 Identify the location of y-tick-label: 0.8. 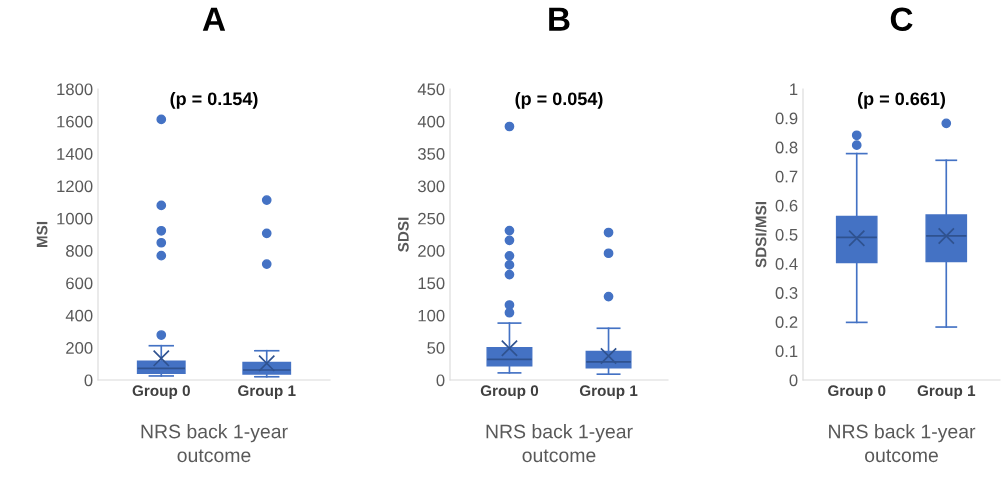
(786, 147).